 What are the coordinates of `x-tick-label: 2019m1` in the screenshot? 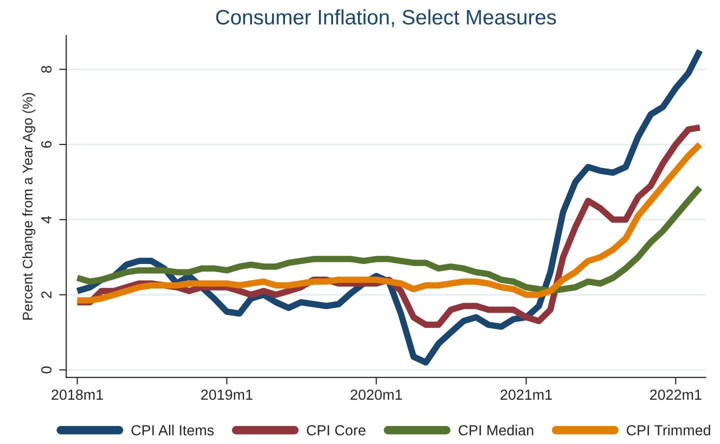 It's located at (226, 395).